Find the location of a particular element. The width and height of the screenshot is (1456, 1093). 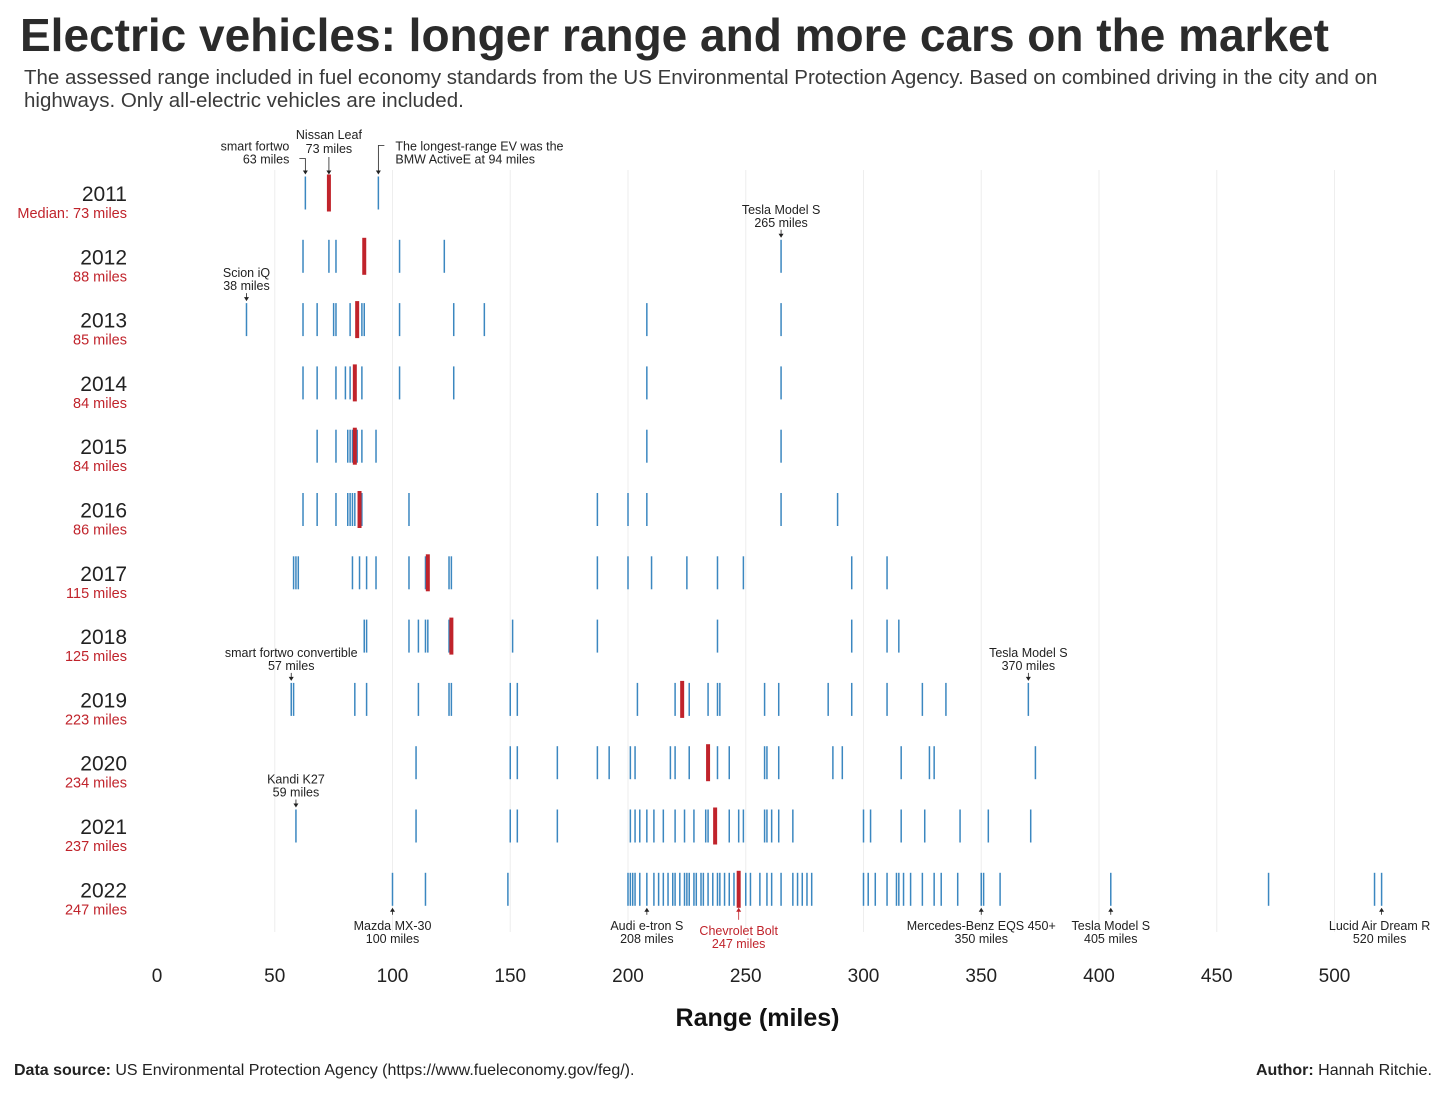

annotation-label: 38 miles is located at coordinates (246, 286).